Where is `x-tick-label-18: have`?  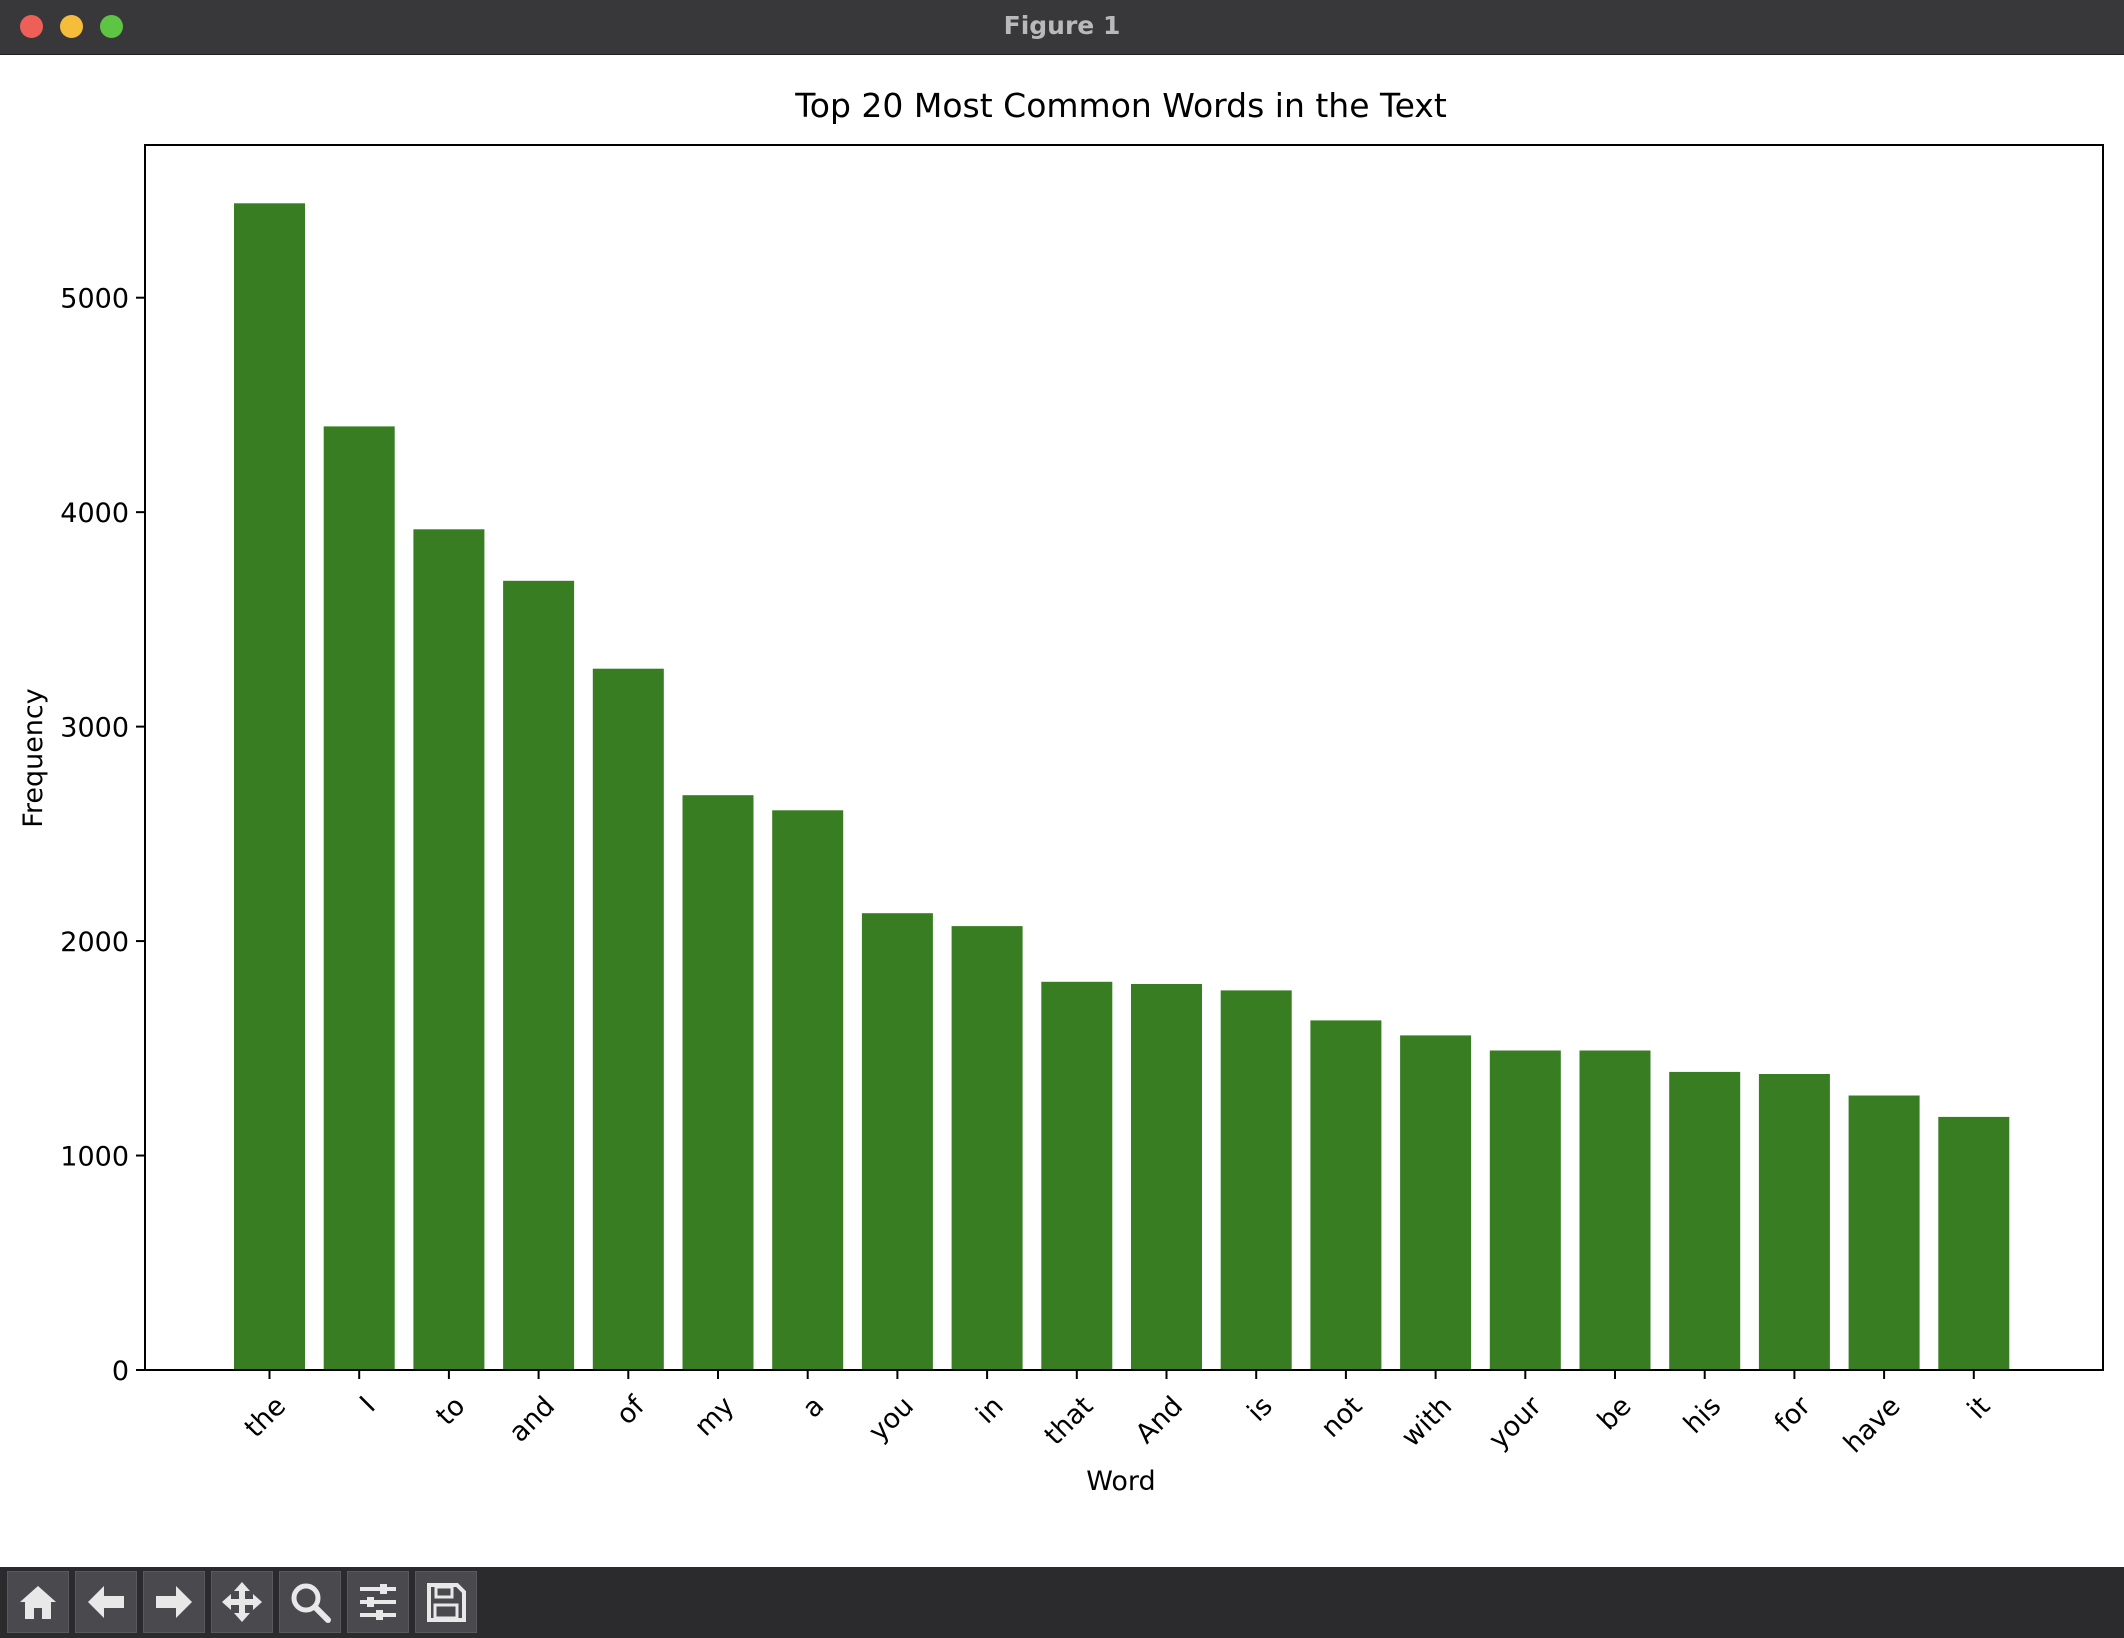
x-tick-label-18: have is located at coordinates (1872, 1425).